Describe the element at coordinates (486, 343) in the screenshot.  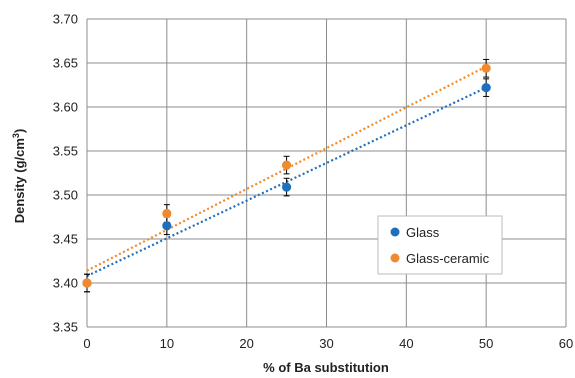
I see `x-tick-label: 50` at that location.